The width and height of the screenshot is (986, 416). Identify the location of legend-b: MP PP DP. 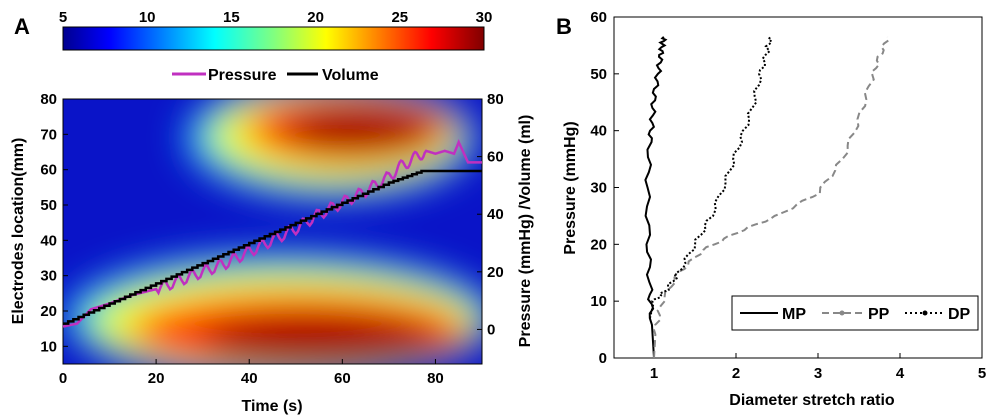
(855, 313).